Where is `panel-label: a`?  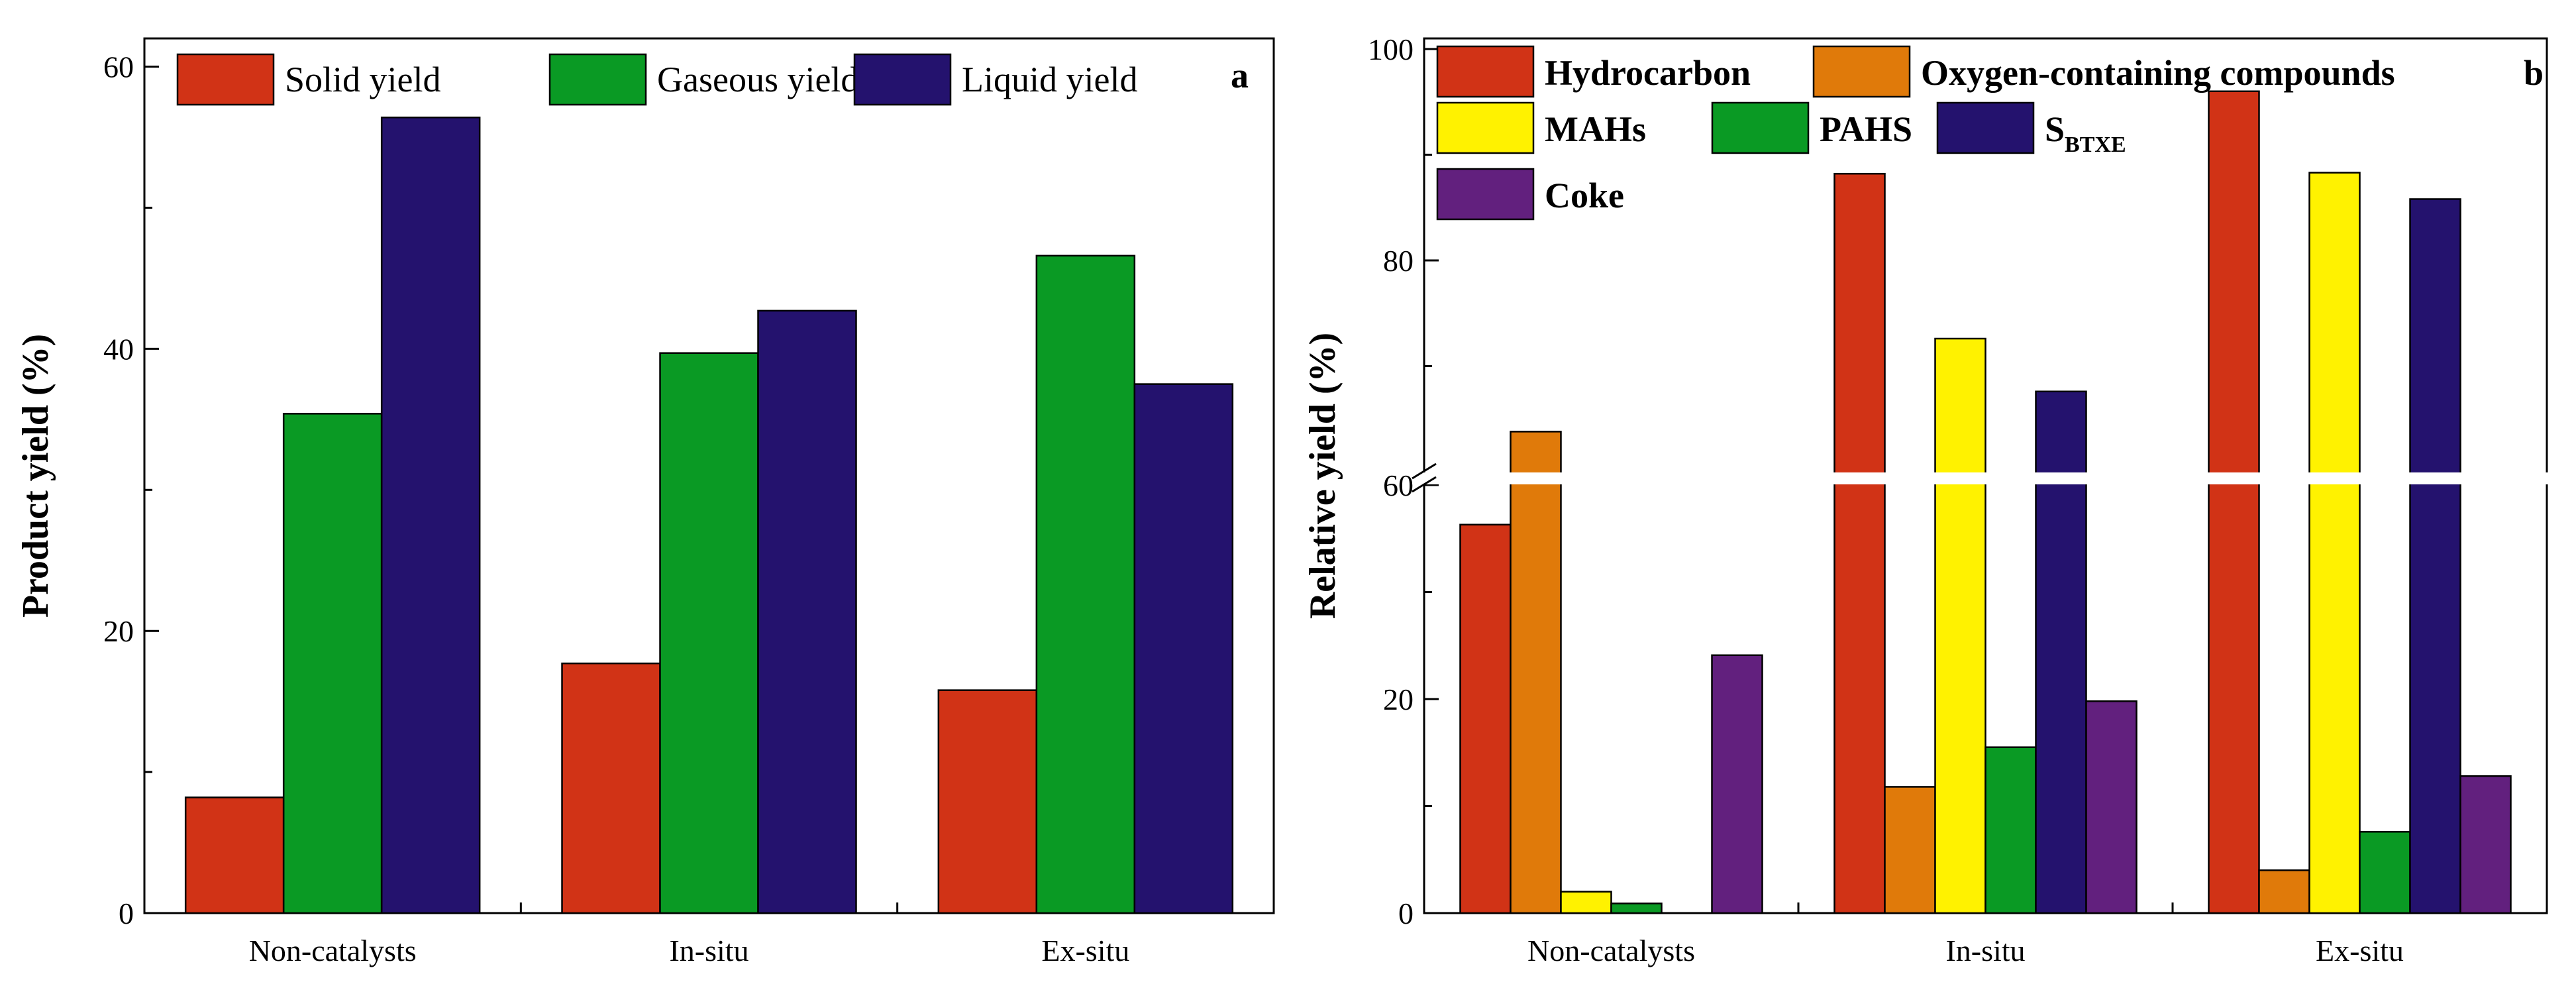
panel-label: a is located at coordinates (1240, 76).